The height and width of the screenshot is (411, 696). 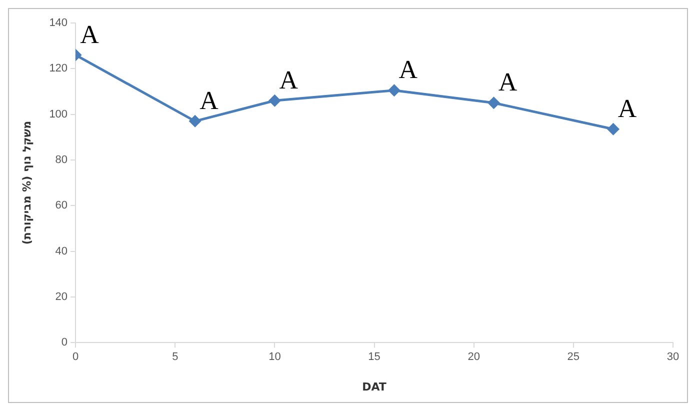 What do you see at coordinates (75, 357) in the screenshot?
I see `x-tick-label: 0` at bounding box center [75, 357].